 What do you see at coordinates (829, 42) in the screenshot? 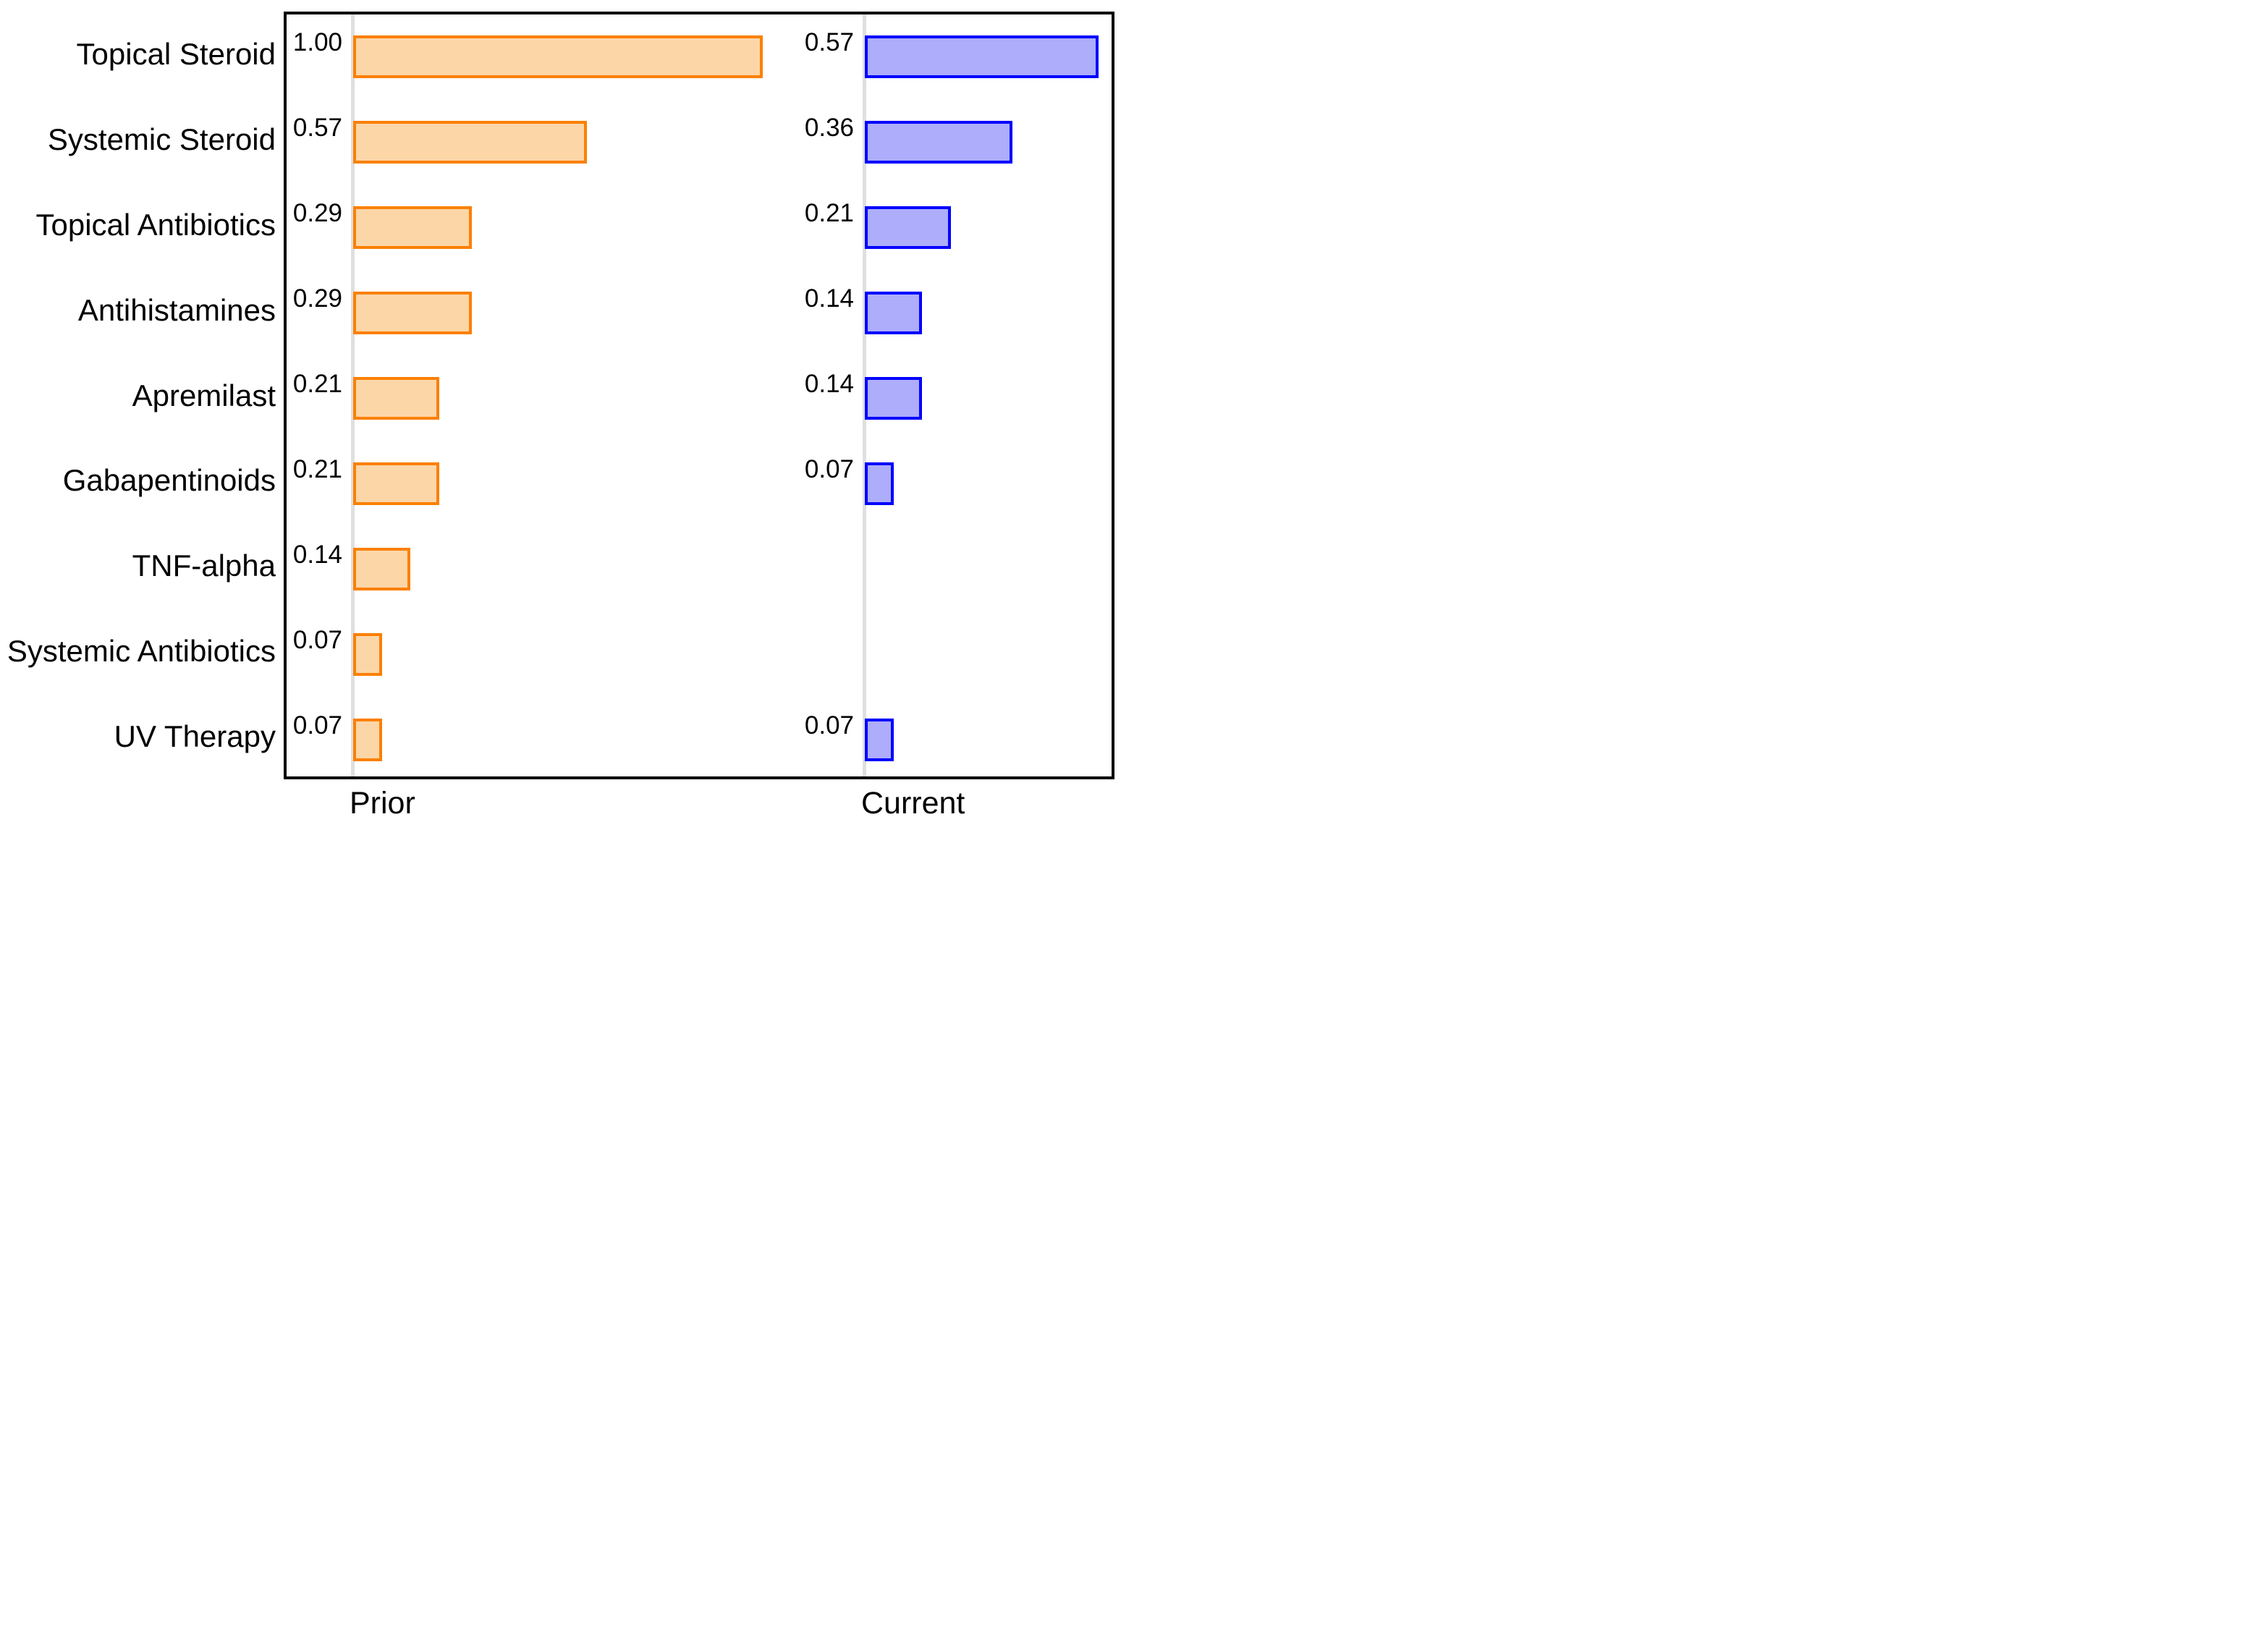
I see `current-value-label: 0.57` at bounding box center [829, 42].